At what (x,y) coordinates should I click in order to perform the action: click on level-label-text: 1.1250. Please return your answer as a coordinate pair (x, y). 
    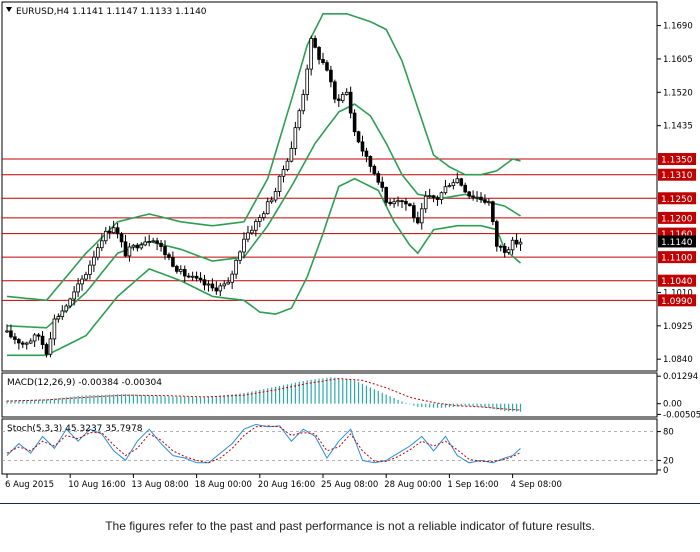
    Looking at the image, I should click on (677, 200).